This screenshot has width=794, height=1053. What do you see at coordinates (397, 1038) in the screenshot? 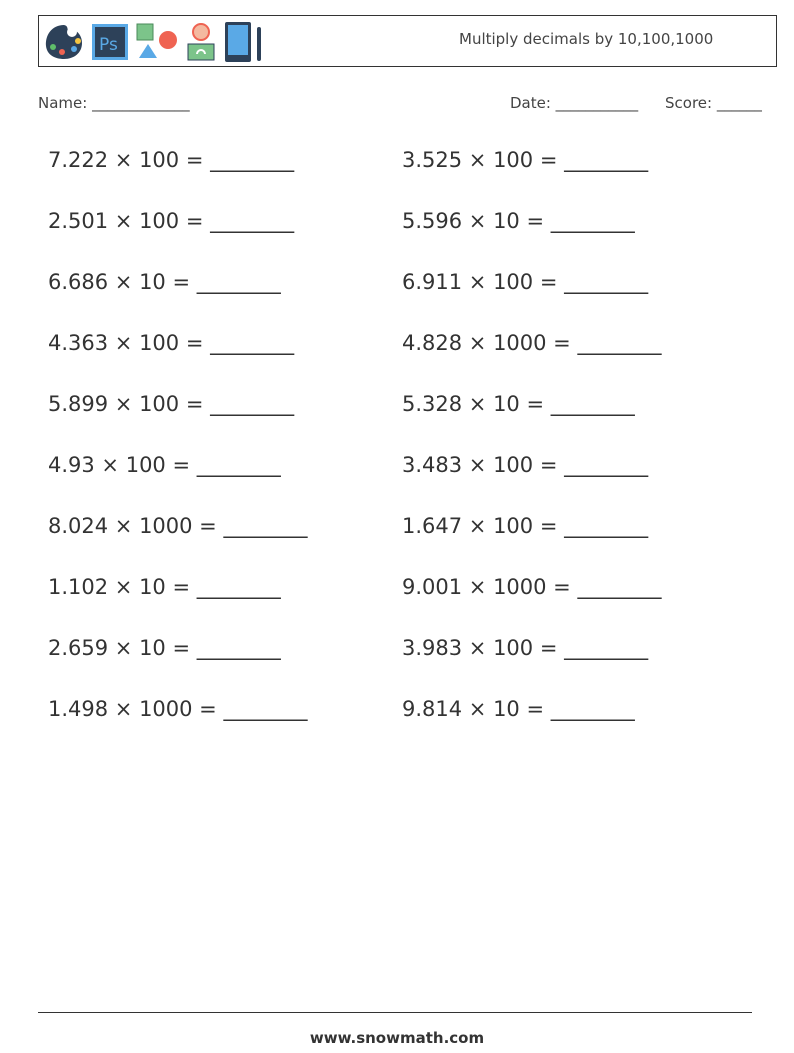
I see `footer-url: www.snowmath.com` at bounding box center [397, 1038].